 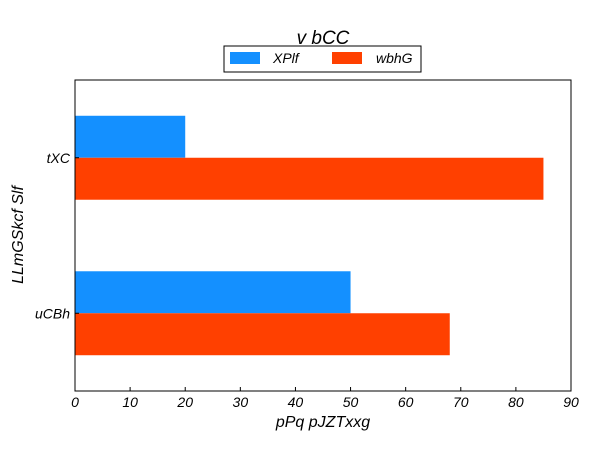 What do you see at coordinates (213, 292) in the screenshot?
I see `bar-xplf-ucbh` at bounding box center [213, 292].